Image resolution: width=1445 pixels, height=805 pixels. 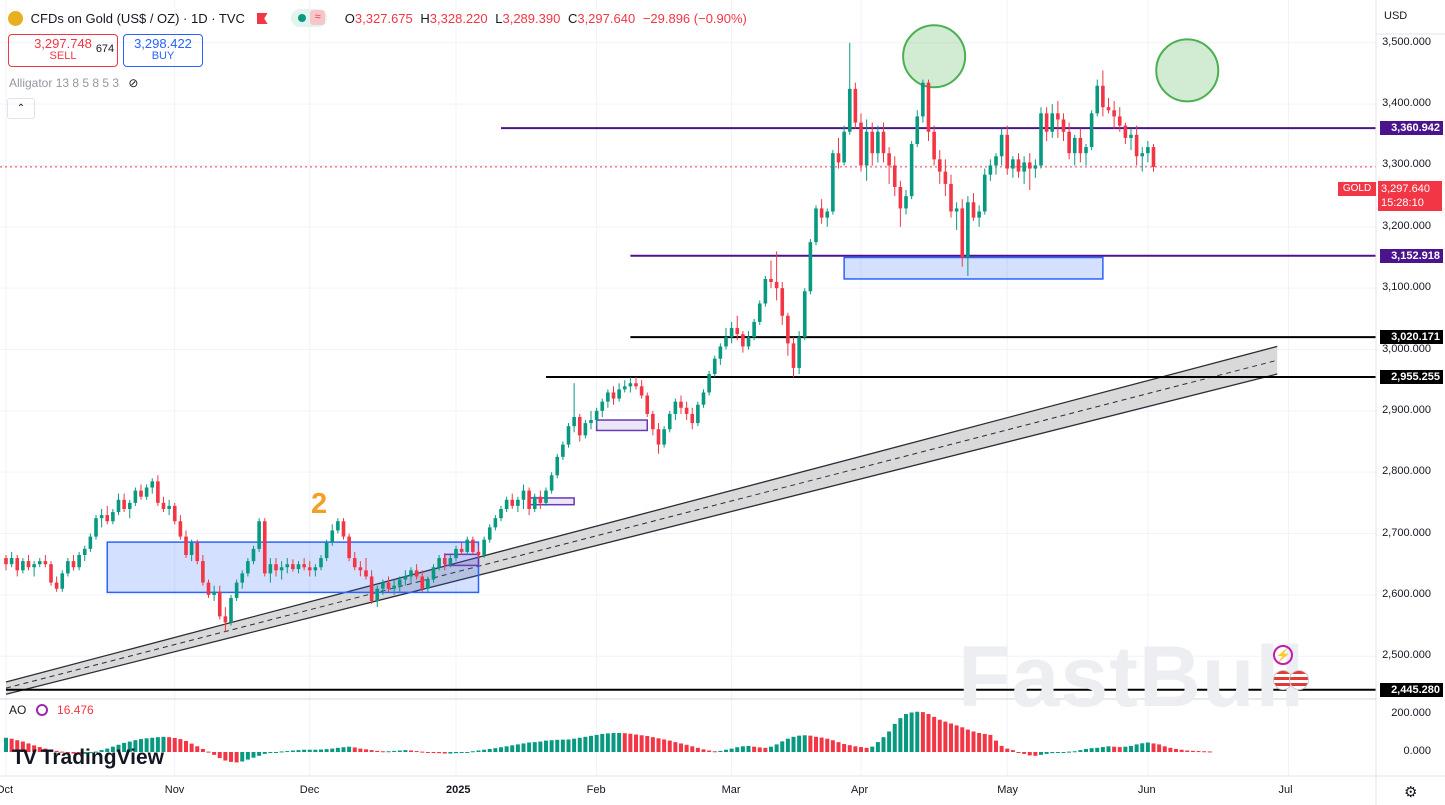 I want to click on lightning-event-icon: ⚡, so click(x=1283, y=655).